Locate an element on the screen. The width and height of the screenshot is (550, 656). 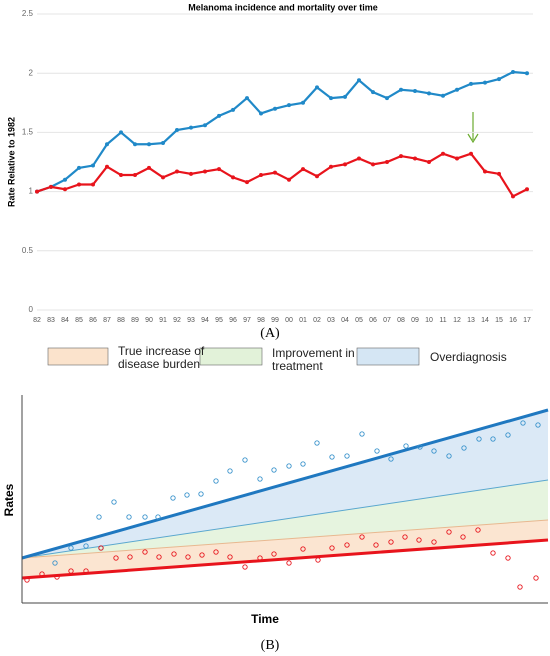
x-tick-label: 87 is located at coordinates (107, 320).